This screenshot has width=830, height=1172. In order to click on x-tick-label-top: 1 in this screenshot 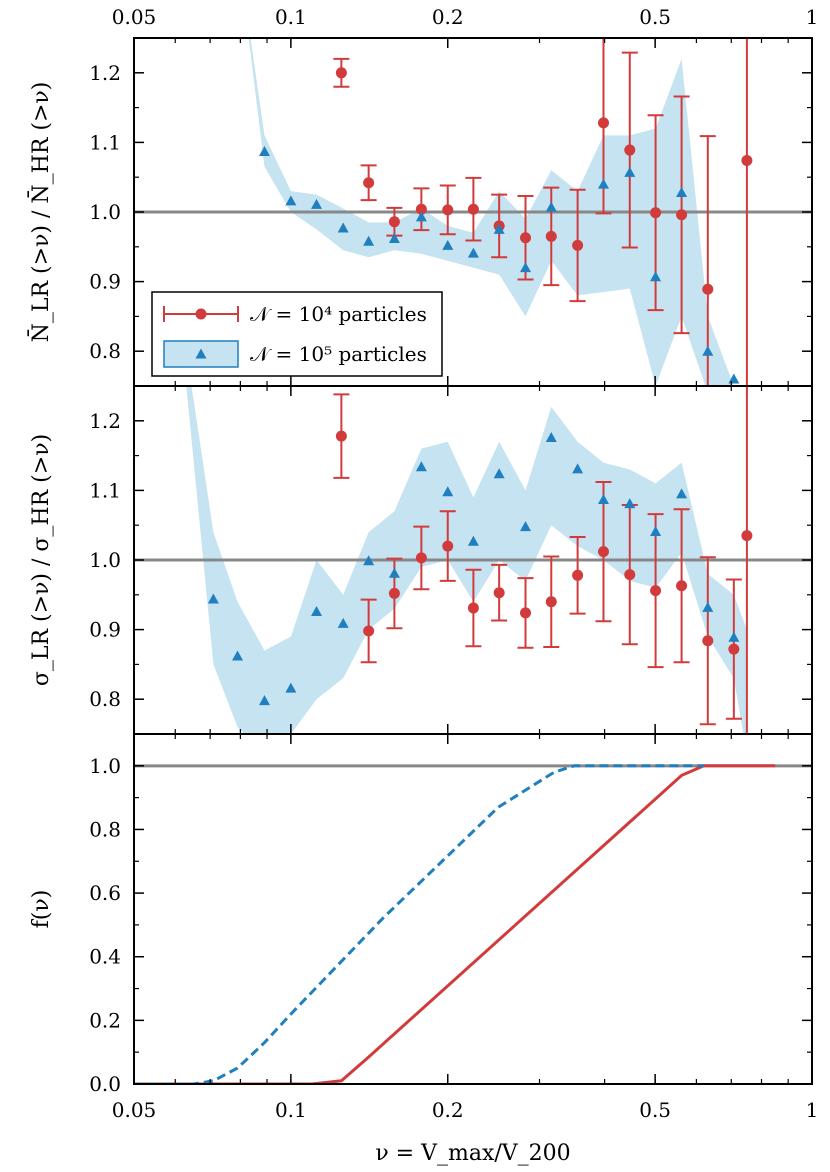, I will do `click(812, 17)`.